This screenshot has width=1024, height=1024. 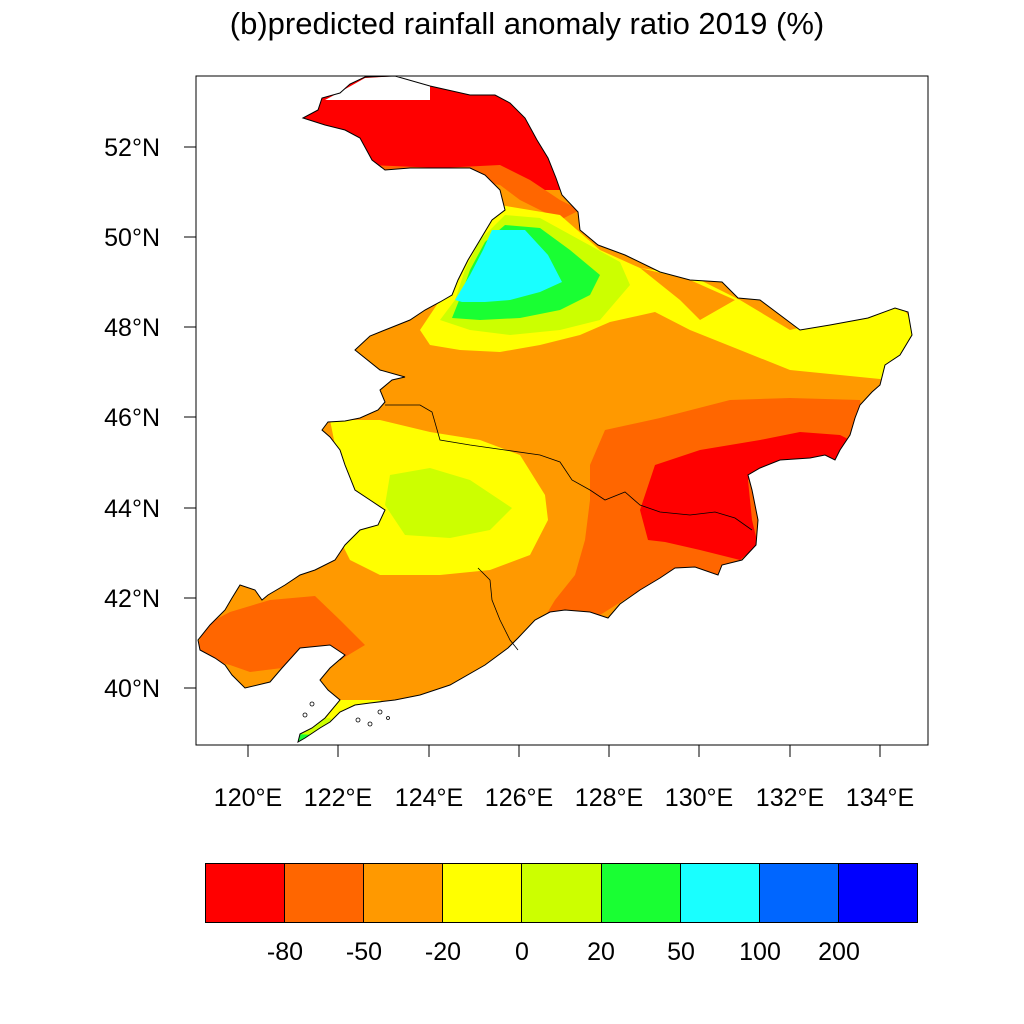 What do you see at coordinates (429, 798) in the screenshot?
I see `x-tick-label: 124°E` at bounding box center [429, 798].